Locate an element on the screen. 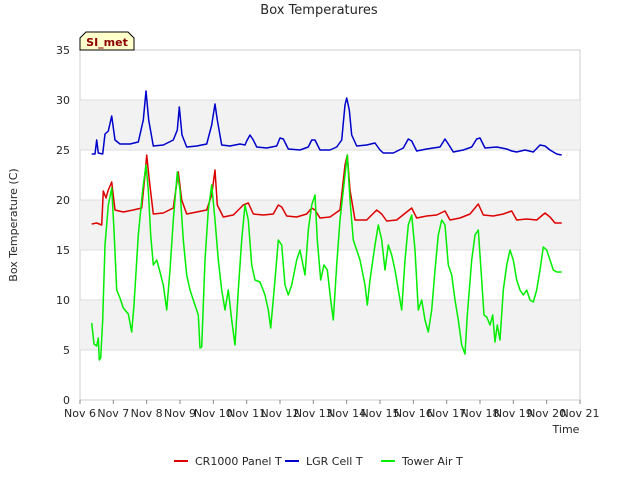  x-tick-label: Nov 17 is located at coordinates (446, 413).